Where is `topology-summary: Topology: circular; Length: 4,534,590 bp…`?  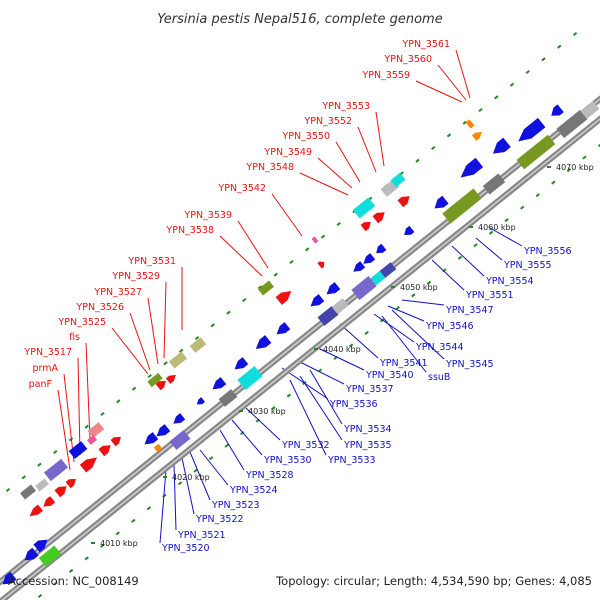
topology-summary: Topology: circular; Length: 4,534,590 bp… is located at coordinates (433, 581).